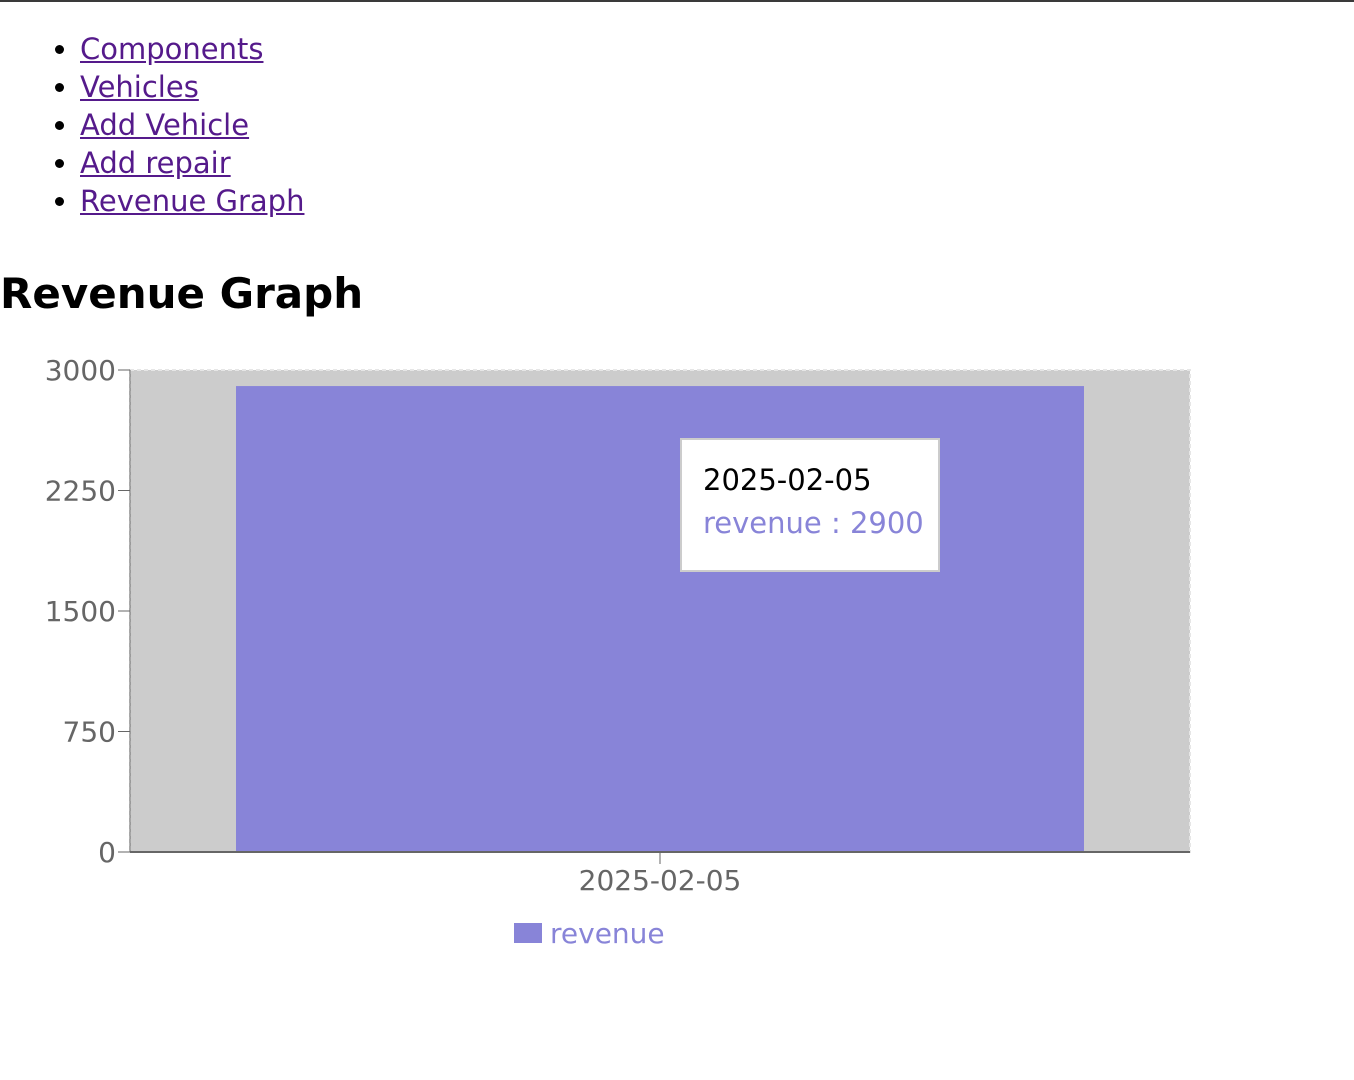 This screenshot has width=1354, height=1080. What do you see at coordinates (886, 523) in the screenshot?
I see `tooltip-item-value: 2900` at bounding box center [886, 523].